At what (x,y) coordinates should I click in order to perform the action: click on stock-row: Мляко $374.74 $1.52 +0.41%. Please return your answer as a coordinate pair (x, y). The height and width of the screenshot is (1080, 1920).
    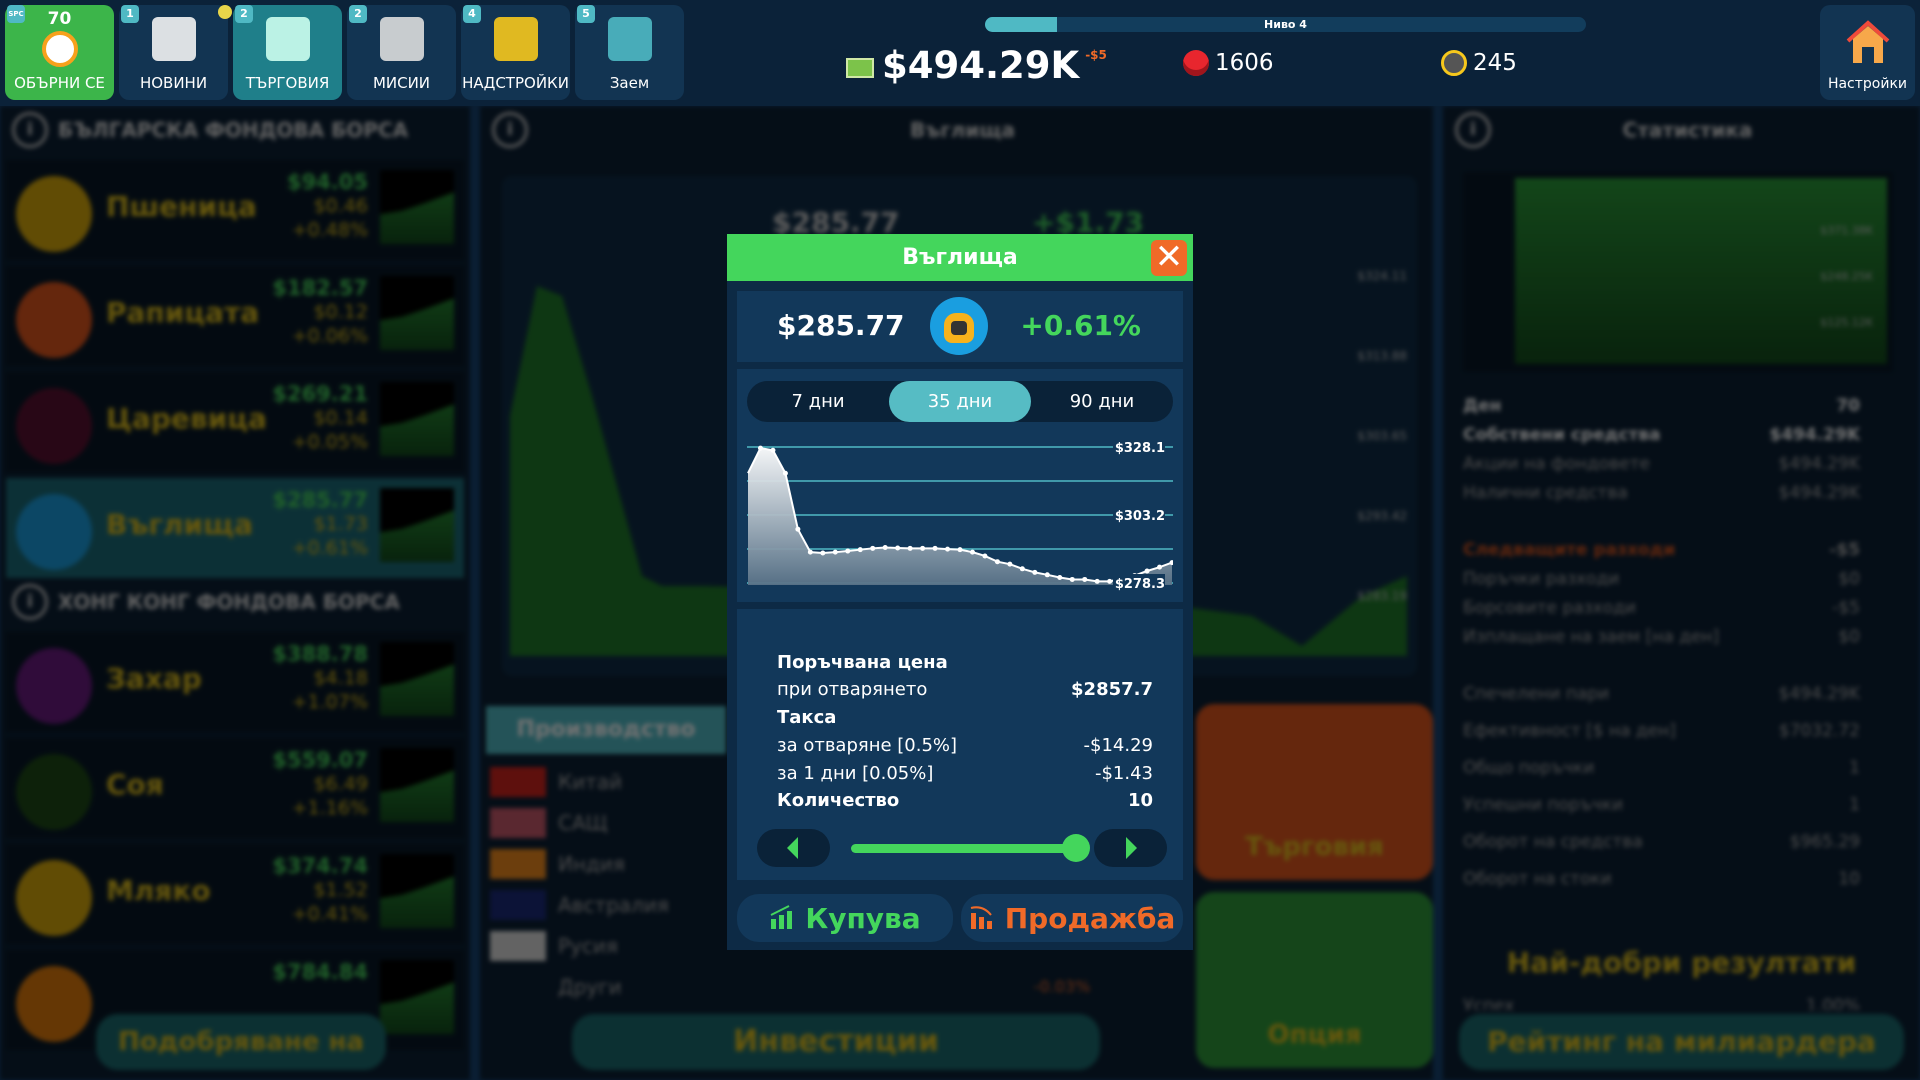
    Looking at the image, I should click on (235, 894).